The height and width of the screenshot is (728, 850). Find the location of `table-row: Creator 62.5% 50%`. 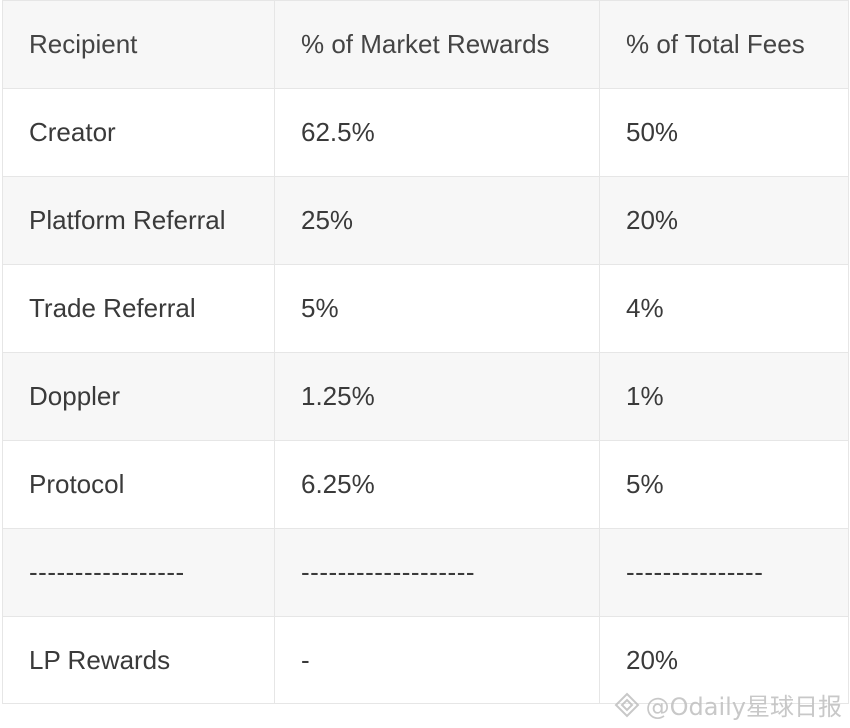

table-row: Creator 62.5% 50% is located at coordinates (425, 132).